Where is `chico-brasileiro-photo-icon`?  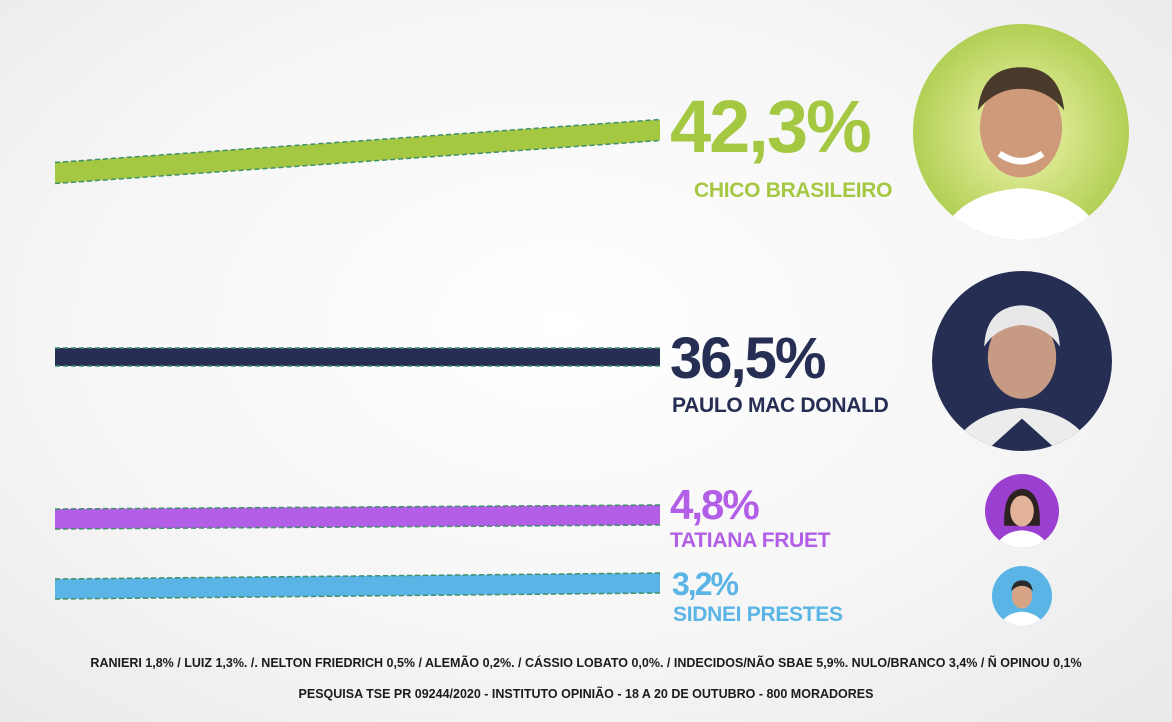
chico-brasileiro-photo-icon is located at coordinates (1021, 132).